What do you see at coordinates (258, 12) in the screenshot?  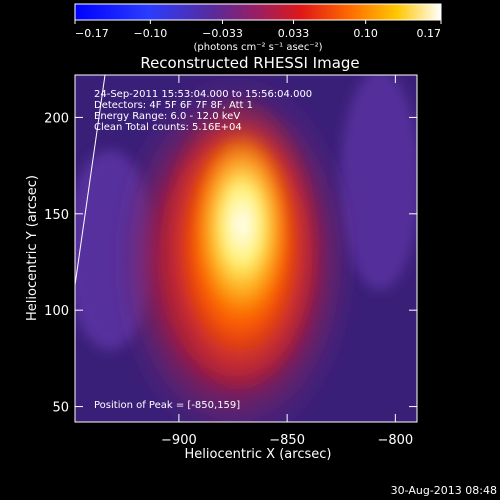 I see `colorbar` at bounding box center [258, 12].